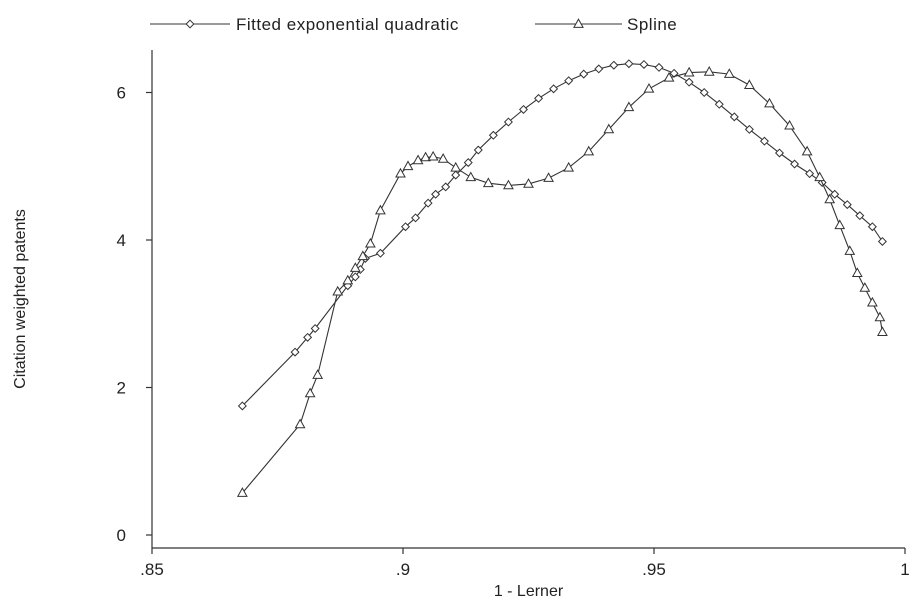  Describe the element at coordinates (121, 535) in the screenshot. I see `y-tick-label: 0` at that location.